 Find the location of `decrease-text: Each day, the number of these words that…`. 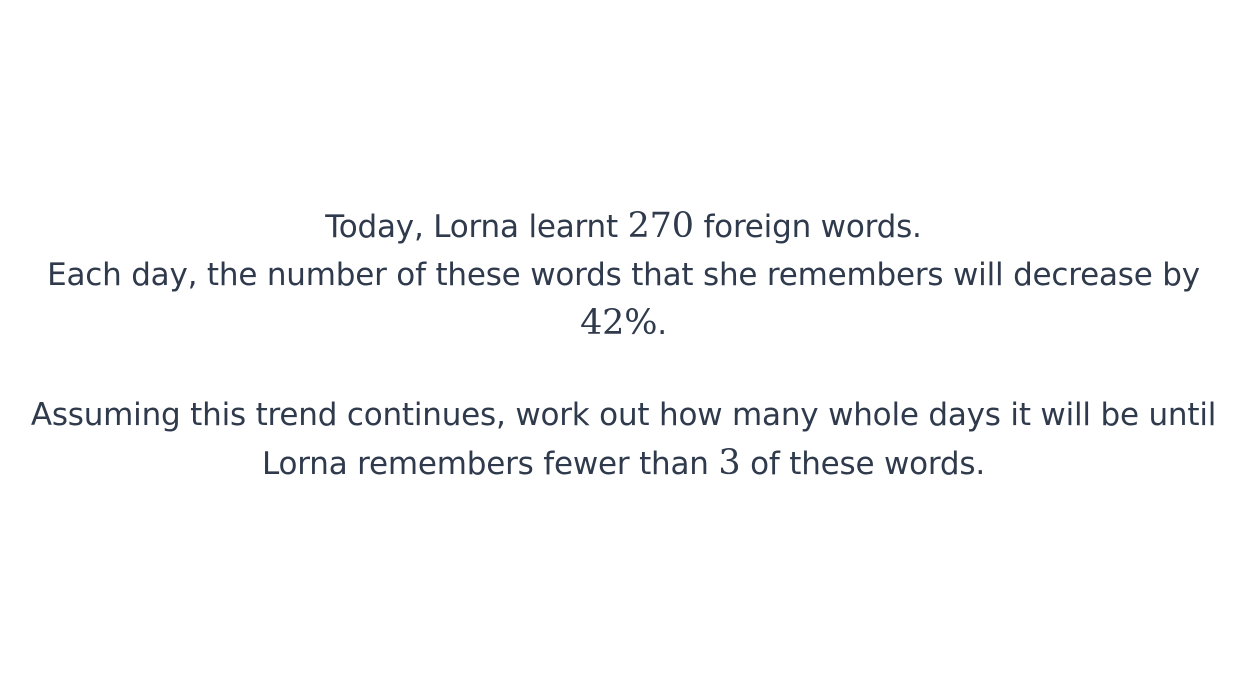

decrease-text: Each day, the number of these words that… is located at coordinates (623, 275).